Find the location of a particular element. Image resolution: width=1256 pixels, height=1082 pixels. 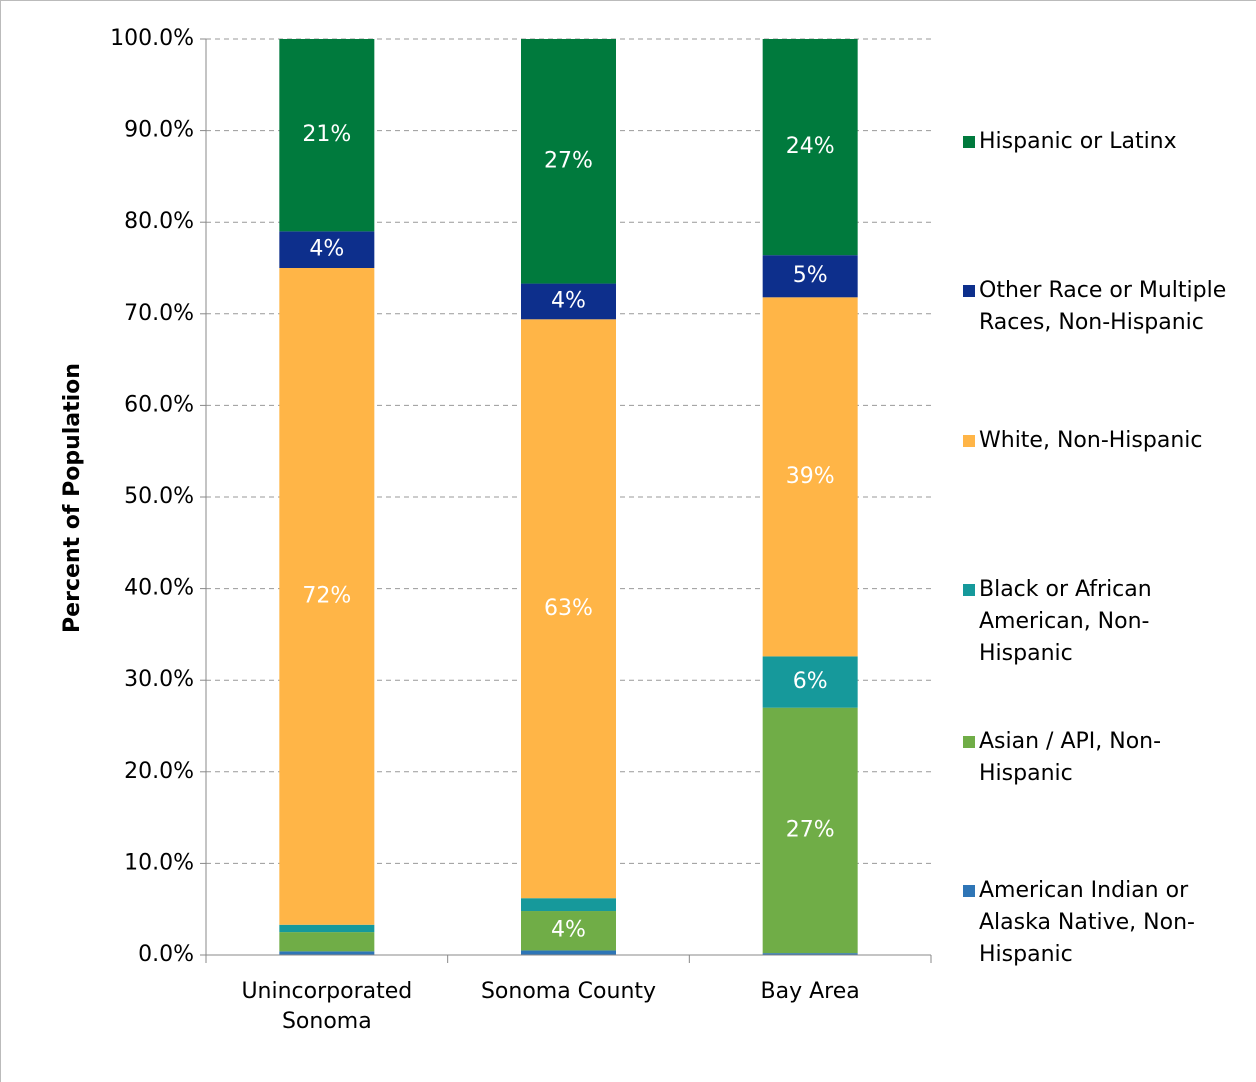

x-tick-label: Sonoma County is located at coordinates (568, 991).